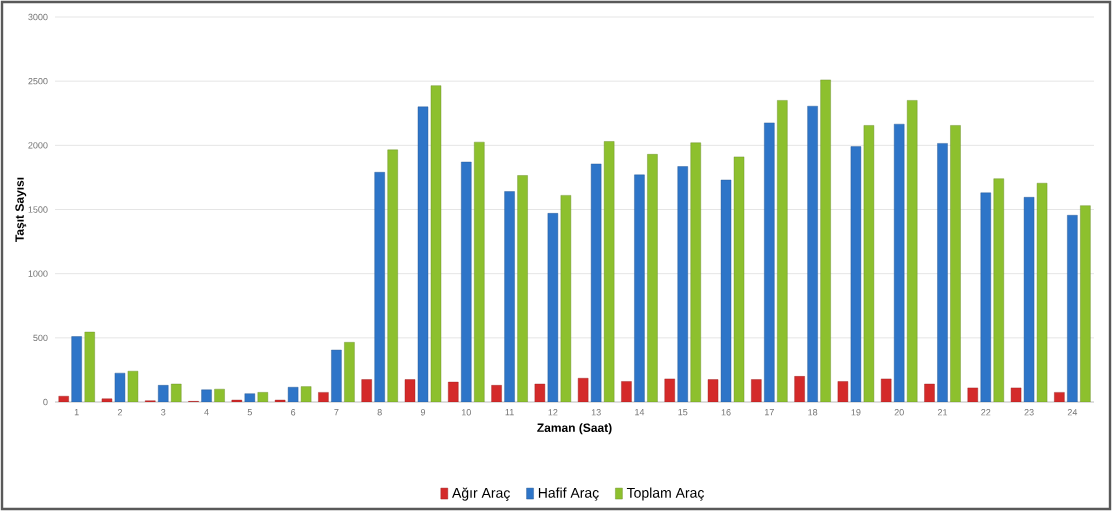 The width and height of the screenshot is (1112, 511). Describe the element at coordinates (38, 145) in the screenshot. I see `y-tick-label: 2000` at that location.